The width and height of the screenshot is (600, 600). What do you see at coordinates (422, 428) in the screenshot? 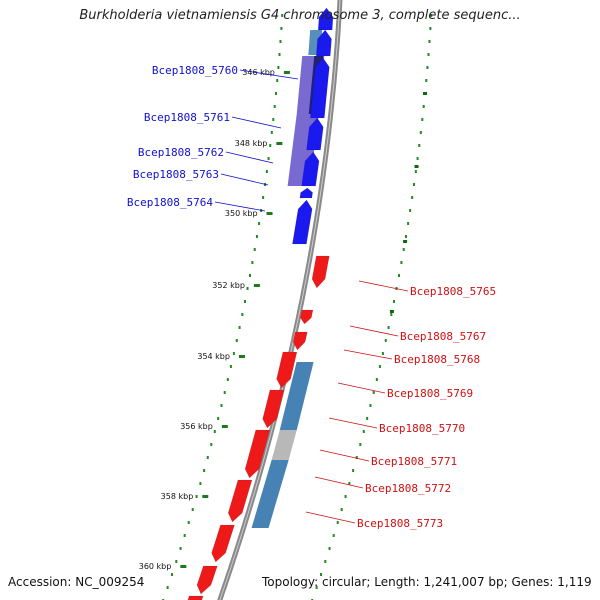
I see `gene-label: Bcep1808_5770` at bounding box center [422, 428].